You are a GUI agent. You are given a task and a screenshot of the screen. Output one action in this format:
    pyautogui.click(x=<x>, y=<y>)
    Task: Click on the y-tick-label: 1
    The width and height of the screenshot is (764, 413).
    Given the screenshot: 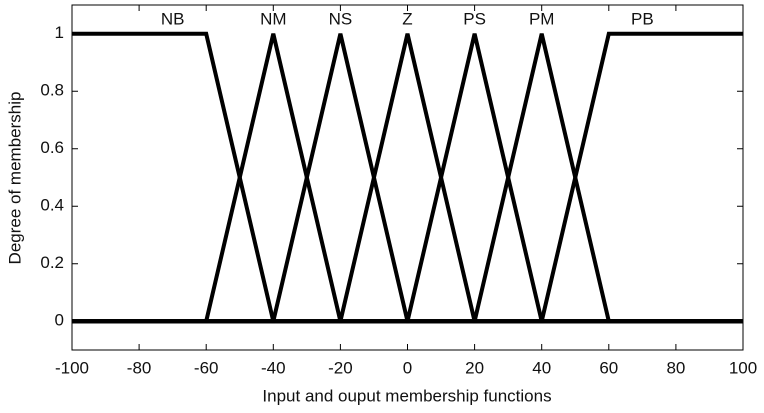 What is the action you would take?
    pyautogui.click(x=59, y=32)
    